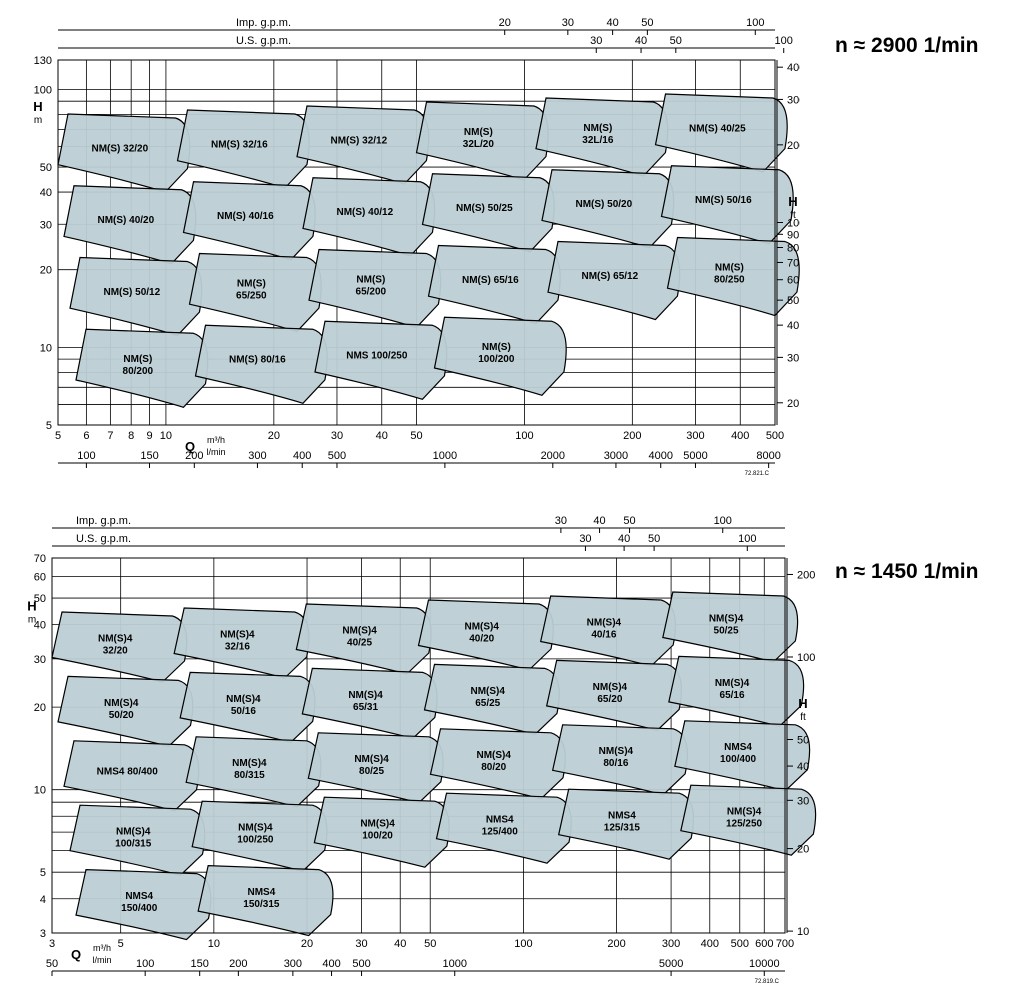 This screenshot has height=989, width=1036. Describe the element at coordinates (166, 436) in the screenshot. I see `x-bottom-tick-label: 10` at that location.